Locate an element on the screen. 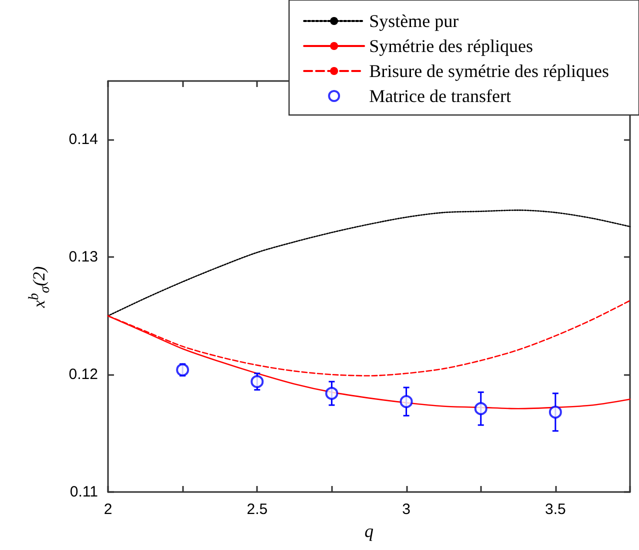 The height and width of the screenshot is (550, 639). x-tick-label: 3 is located at coordinates (406, 509).